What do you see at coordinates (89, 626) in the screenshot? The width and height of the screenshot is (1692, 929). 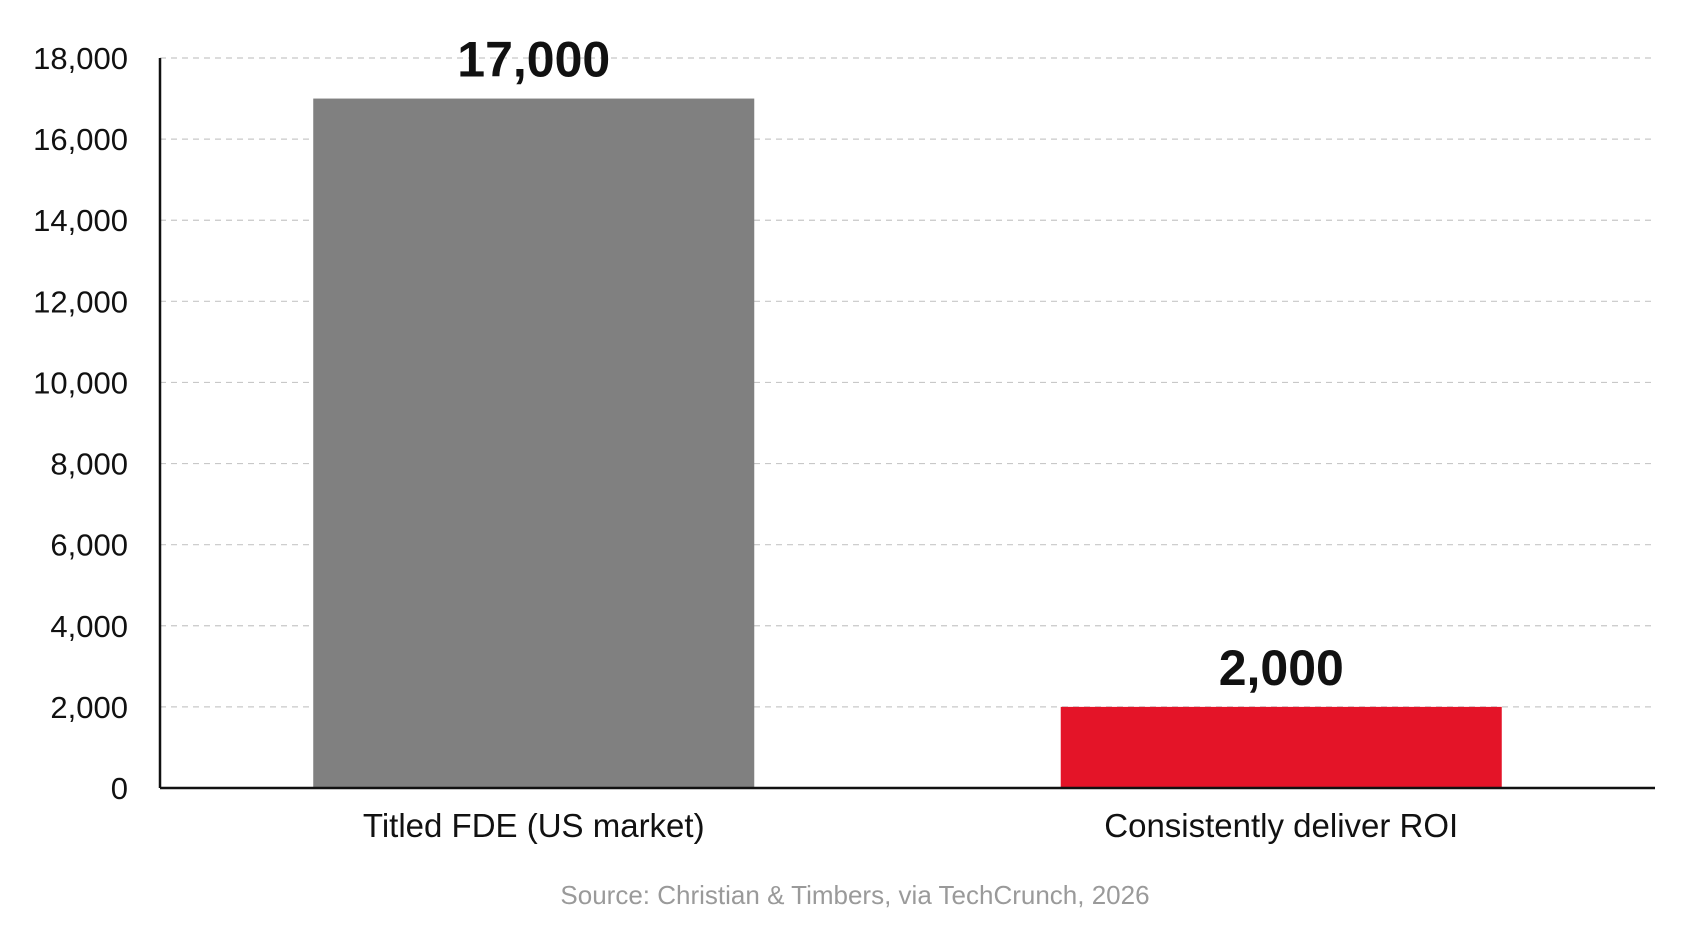 I see `y-tick-label: 4,000` at bounding box center [89, 626].